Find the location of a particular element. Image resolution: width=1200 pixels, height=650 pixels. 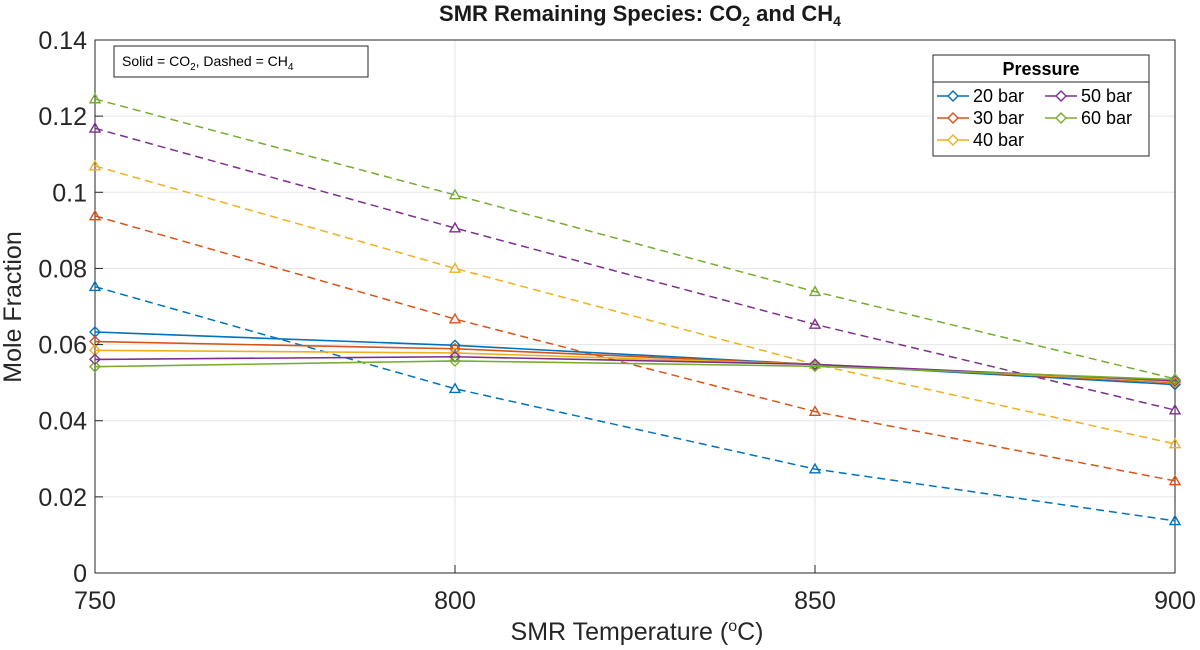

y-tick-label: 0.12 is located at coordinates (62, 117).